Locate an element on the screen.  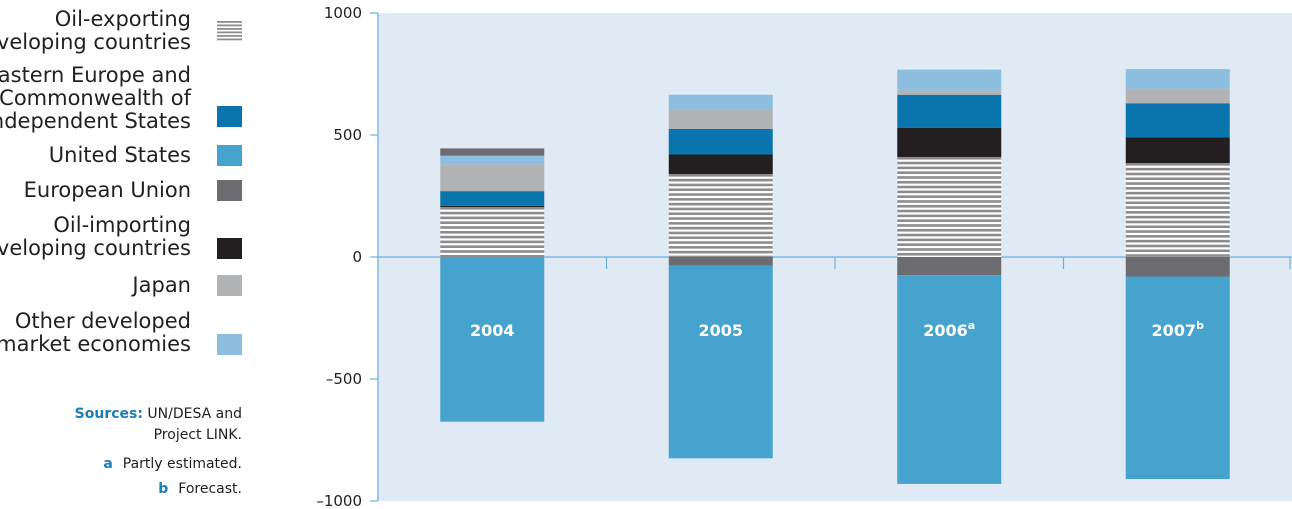
footnote-text: Forecast. is located at coordinates (210, 489).